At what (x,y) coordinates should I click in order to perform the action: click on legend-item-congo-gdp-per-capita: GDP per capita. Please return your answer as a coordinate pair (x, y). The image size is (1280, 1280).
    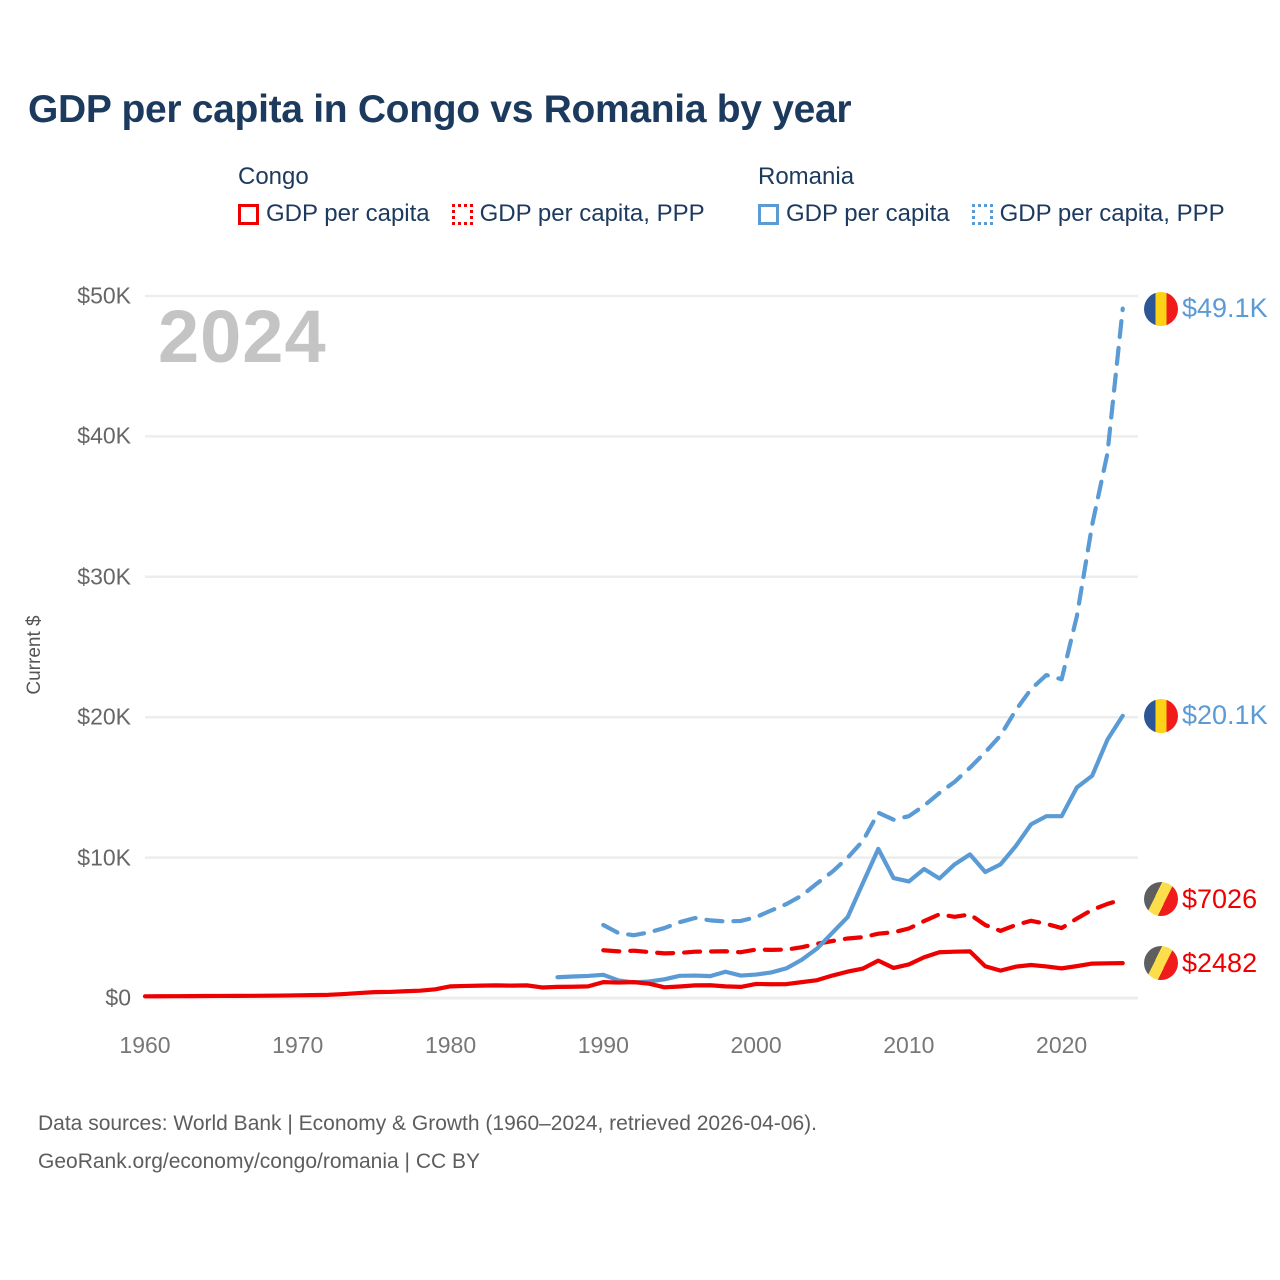
    Looking at the image, I should click on (334, 214).